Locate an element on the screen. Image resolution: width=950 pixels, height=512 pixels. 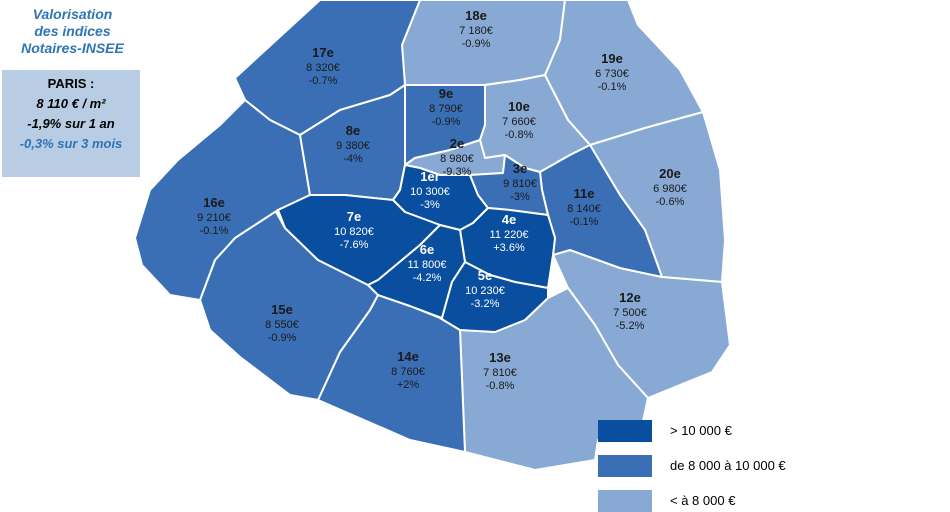
district-label-20: 20e 6 980€ -0.6% is located at coordinates (670, 187).